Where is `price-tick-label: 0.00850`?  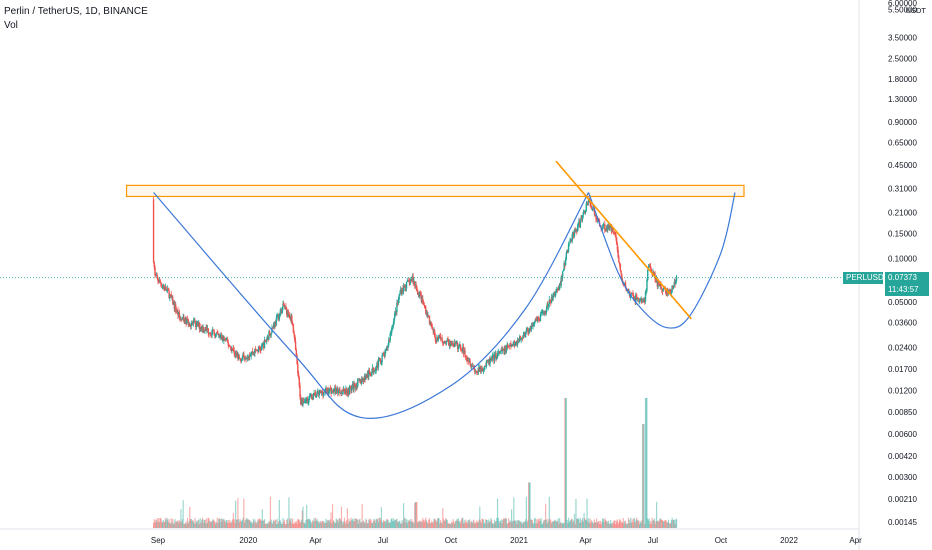 price-tick-label: 0.00850 is located at coordinates (902, 412).